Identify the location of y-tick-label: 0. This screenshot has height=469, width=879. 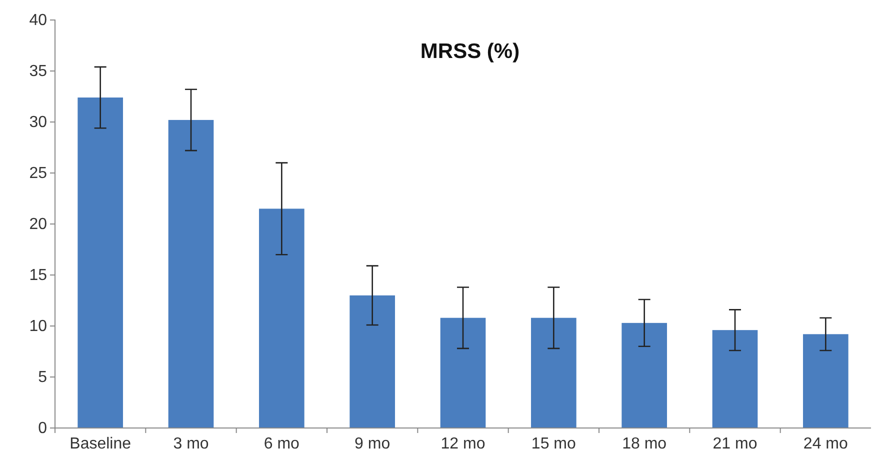
(43, 429).